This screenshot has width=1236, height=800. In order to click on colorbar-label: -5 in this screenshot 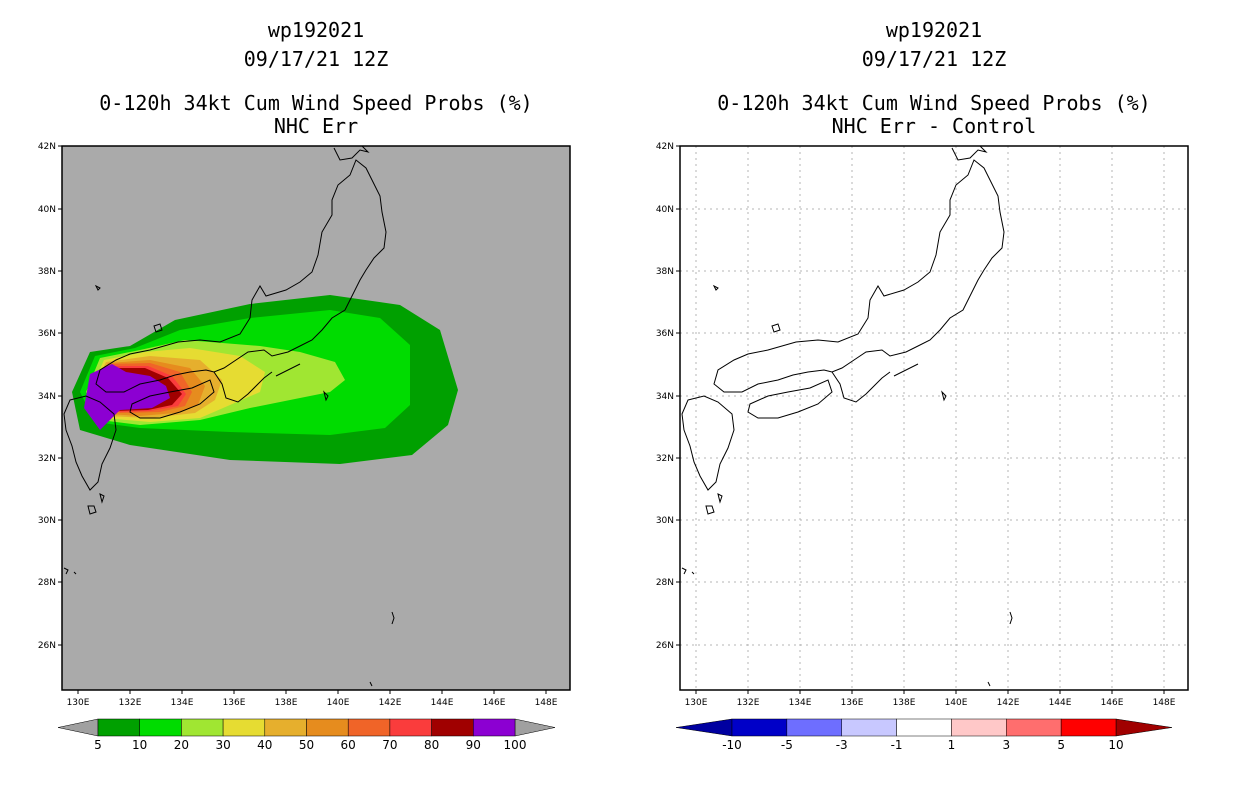, I will do `click(787, 745)`.